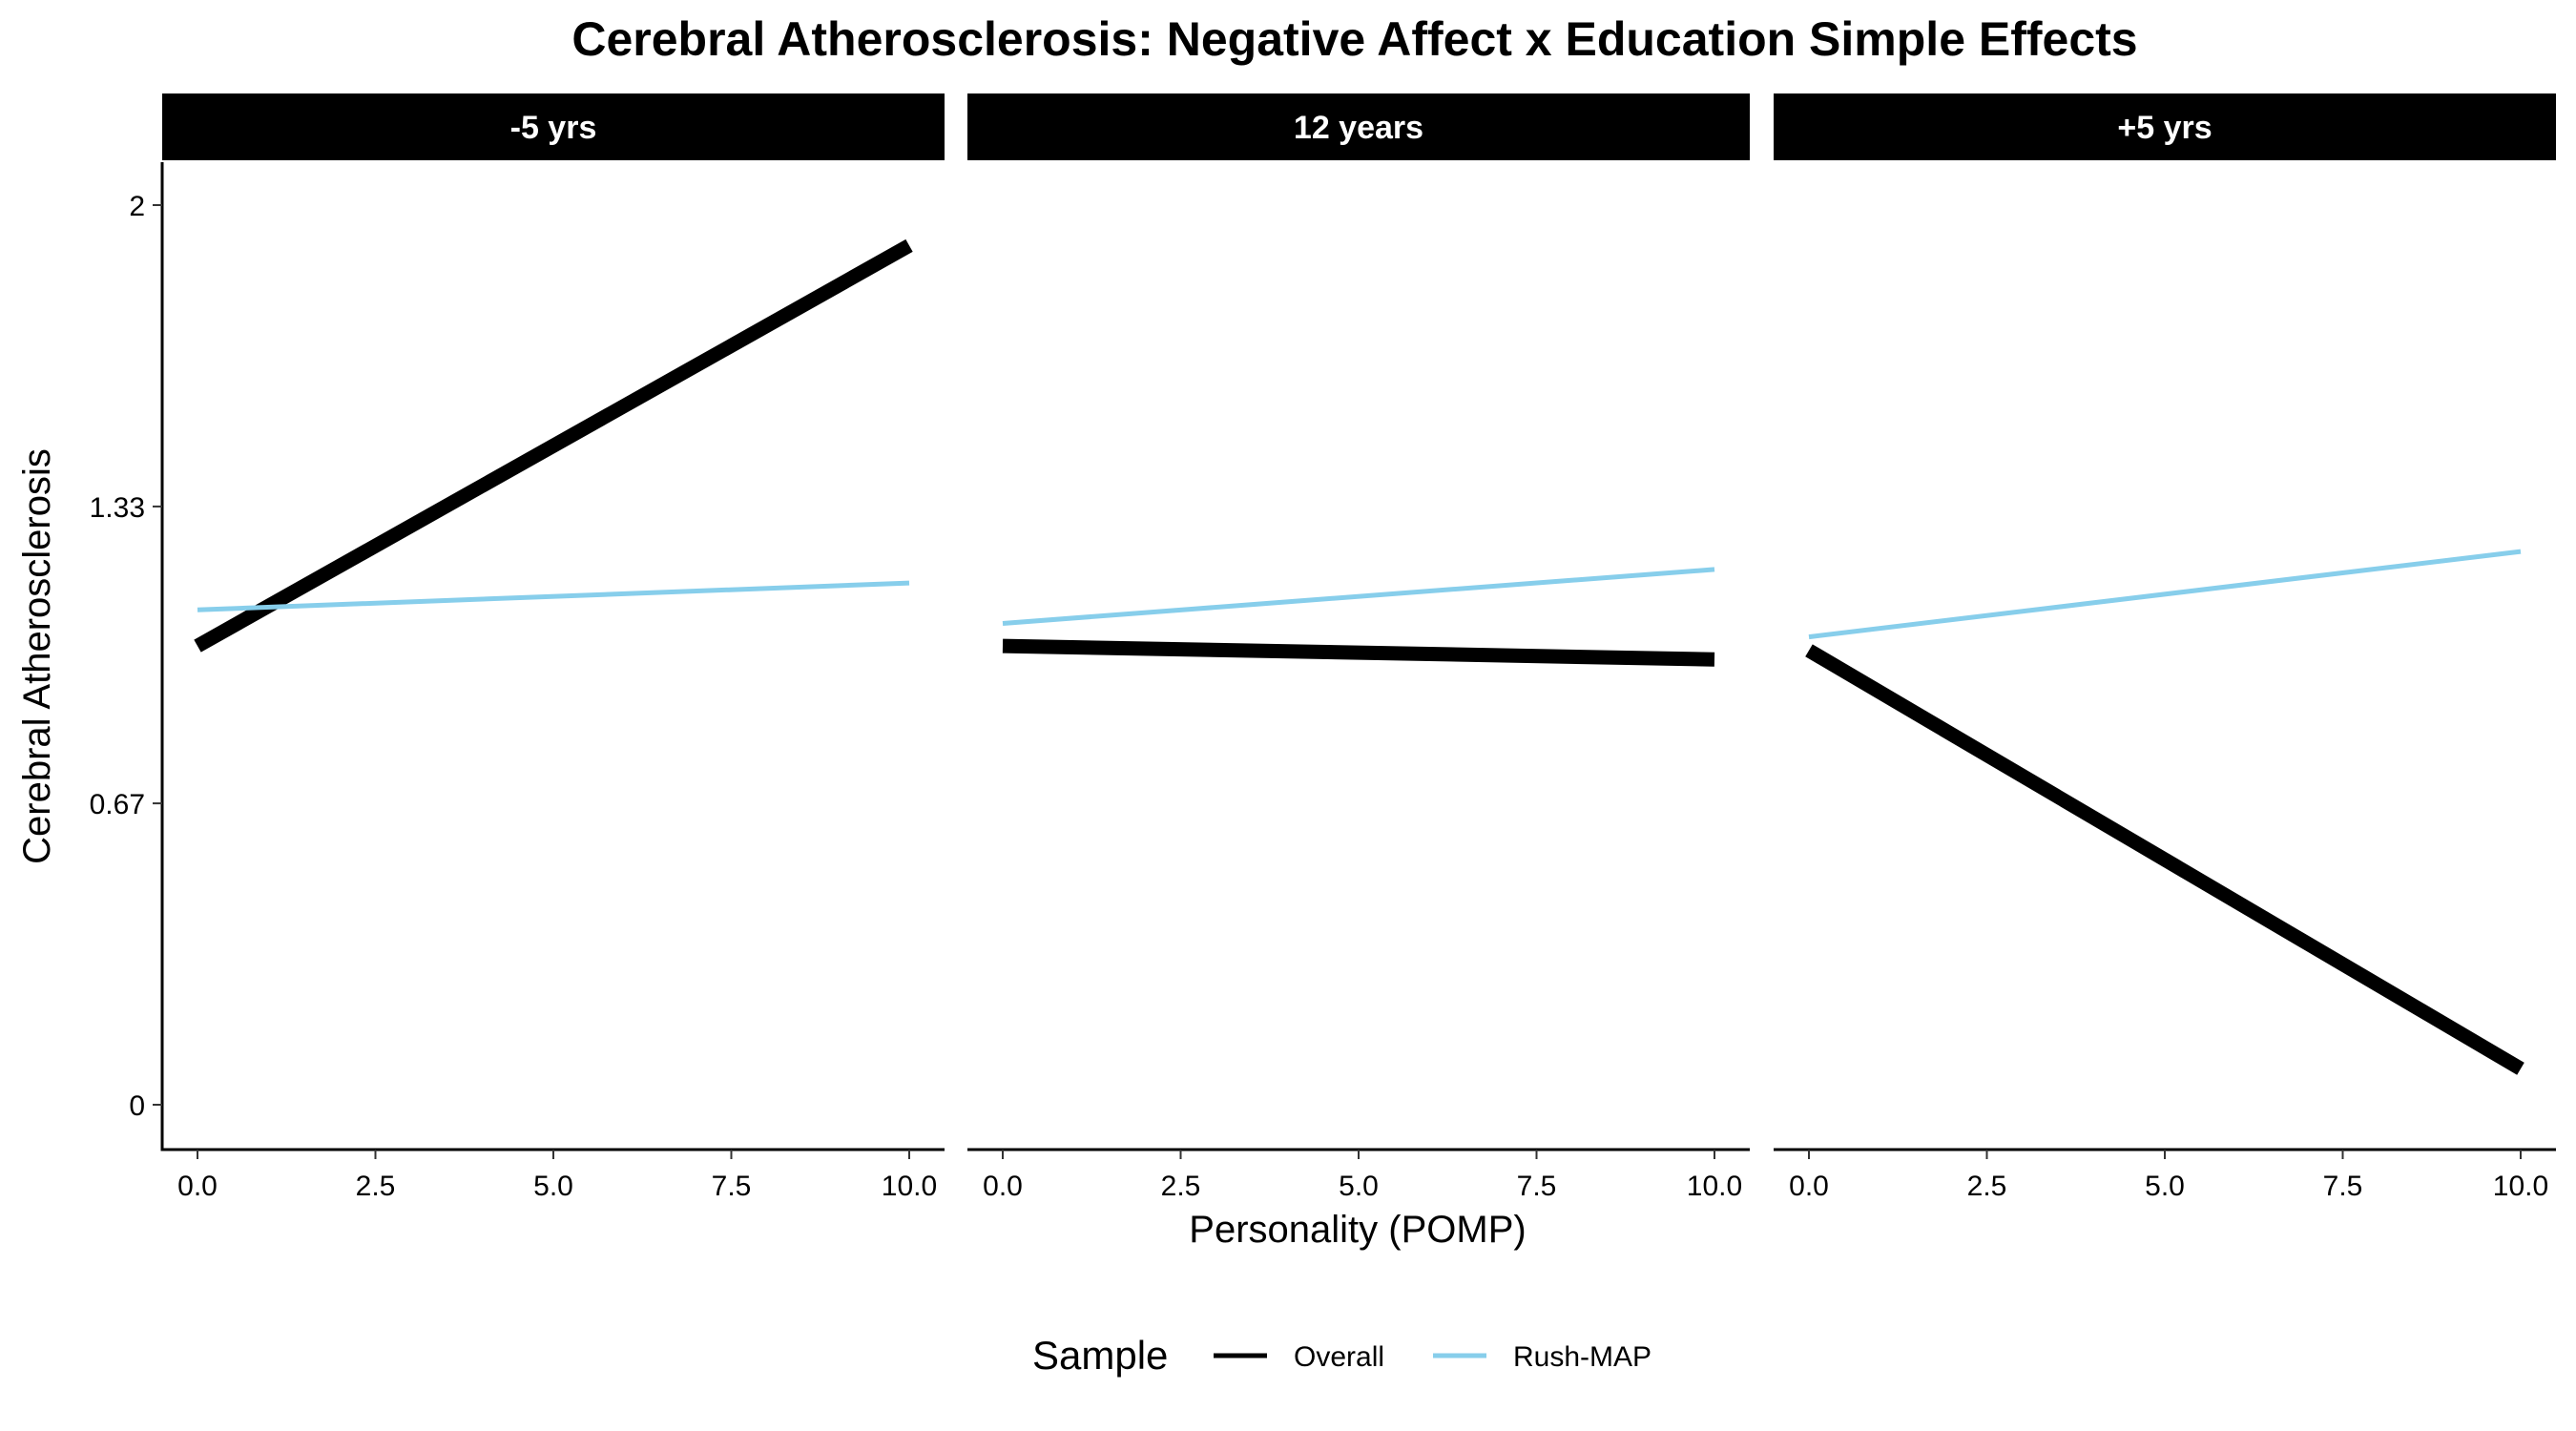  I want to click on legend-label-overall: Overall, so click(1339, 1357).